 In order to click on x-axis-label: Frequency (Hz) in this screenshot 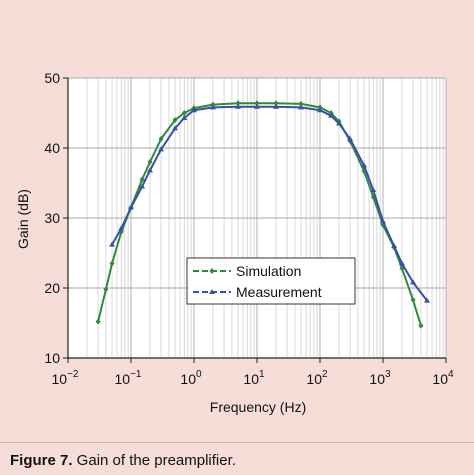, I will do `click(258, 407)`.